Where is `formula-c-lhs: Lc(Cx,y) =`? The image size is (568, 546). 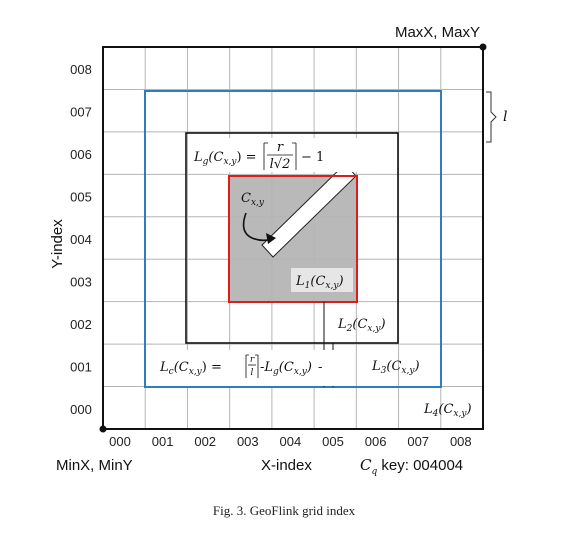 formula-c-lhs: Lc(Cx,y) = is located at coordinates (190, 368).